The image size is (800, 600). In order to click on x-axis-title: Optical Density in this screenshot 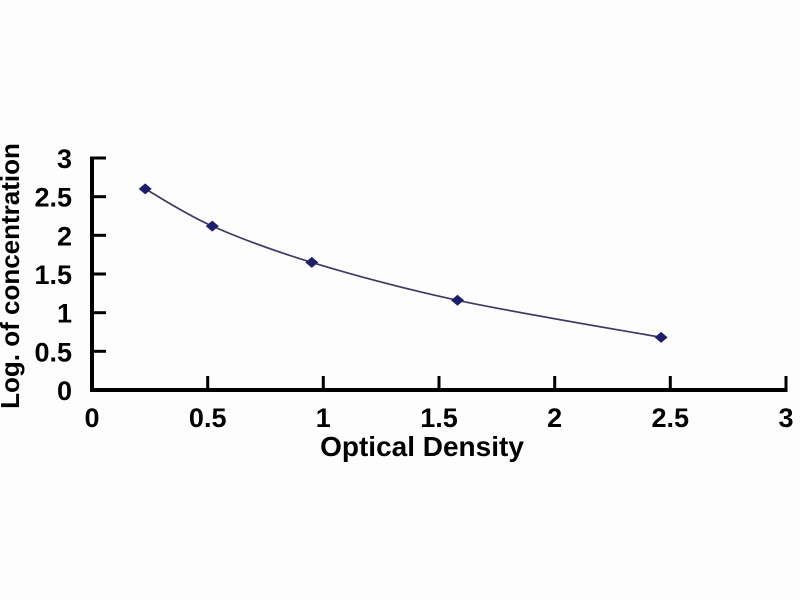, I will do `click(422, 446)`.